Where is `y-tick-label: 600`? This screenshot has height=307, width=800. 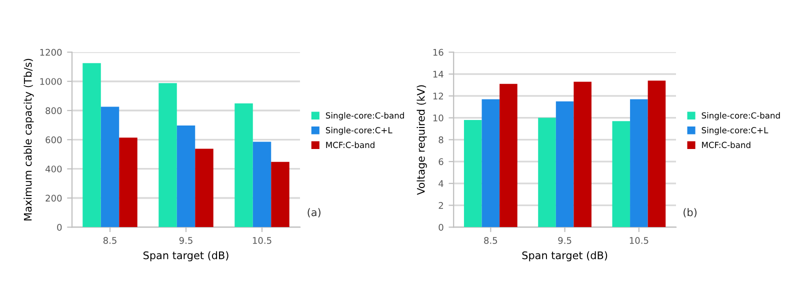
y-tick-label: 600 is located at coordinates (54, 140).